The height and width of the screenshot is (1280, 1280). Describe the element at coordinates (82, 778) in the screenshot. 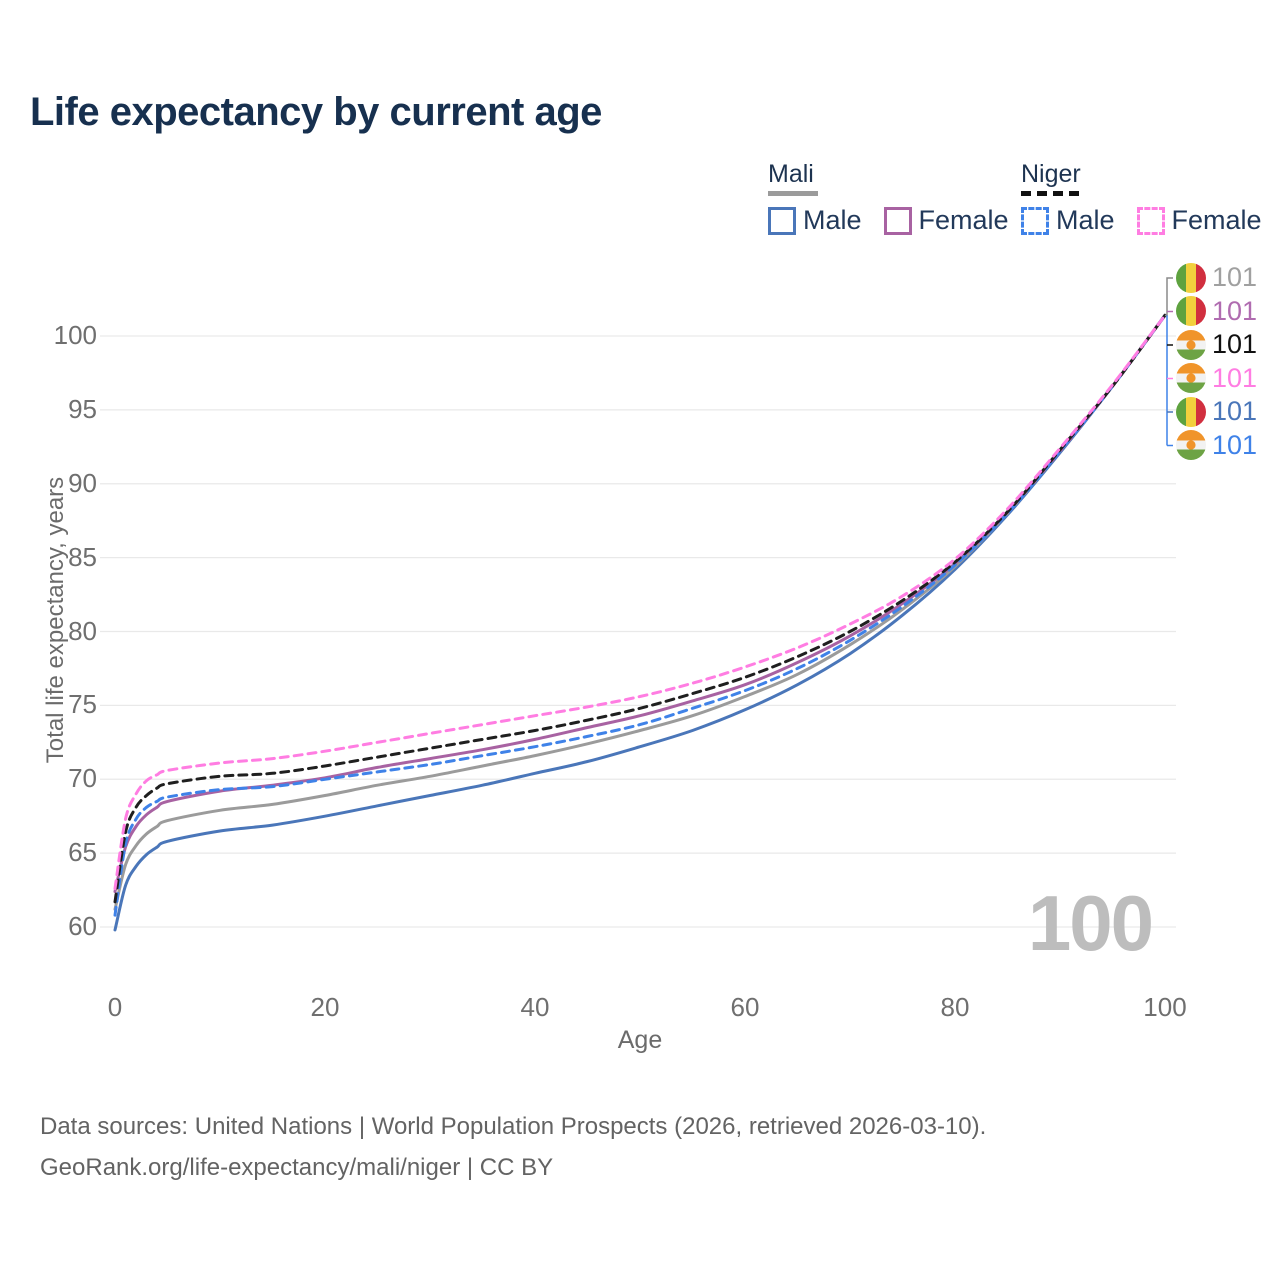

I see `y-tick-70: 70` at that location.